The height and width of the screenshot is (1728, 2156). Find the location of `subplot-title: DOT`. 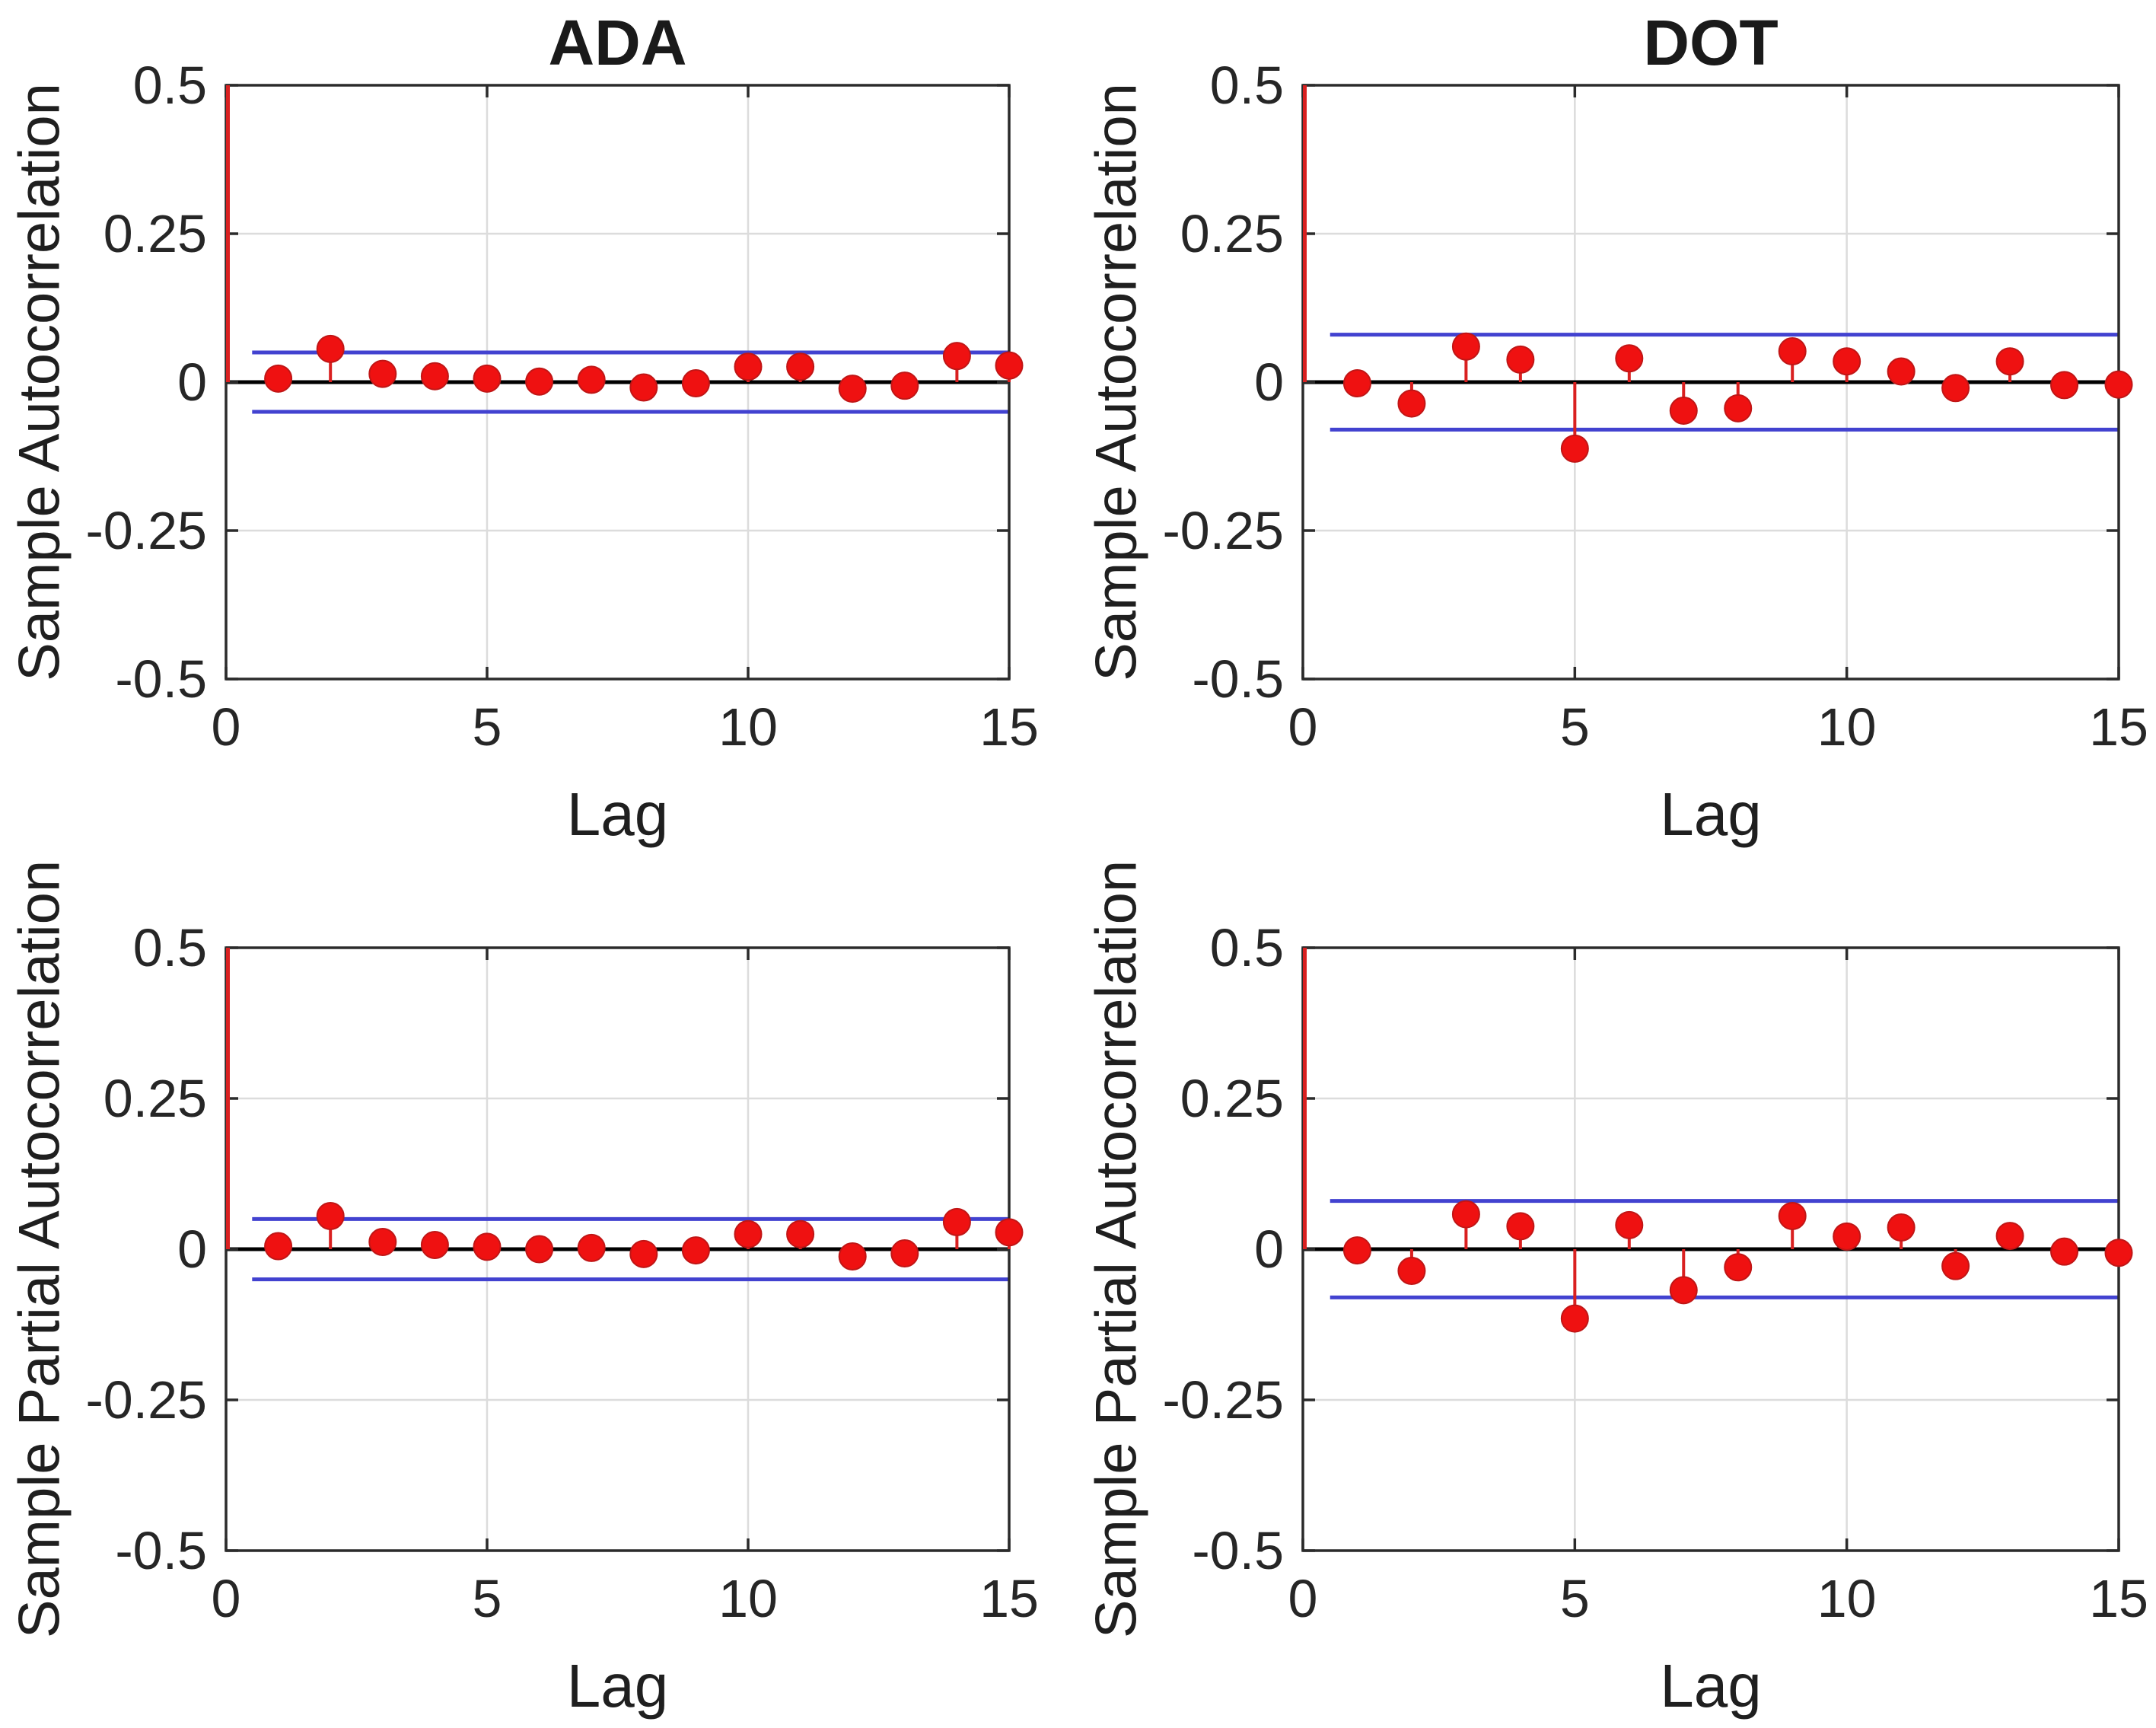

subplot-title: DOT is located at coordinates (1711, 43).